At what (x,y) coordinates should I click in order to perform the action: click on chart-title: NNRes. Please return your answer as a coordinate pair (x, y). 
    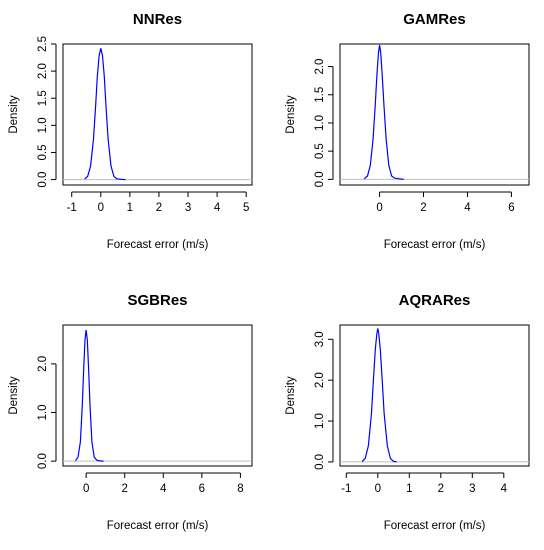
    Looking at the image, I should click on (157, 19).